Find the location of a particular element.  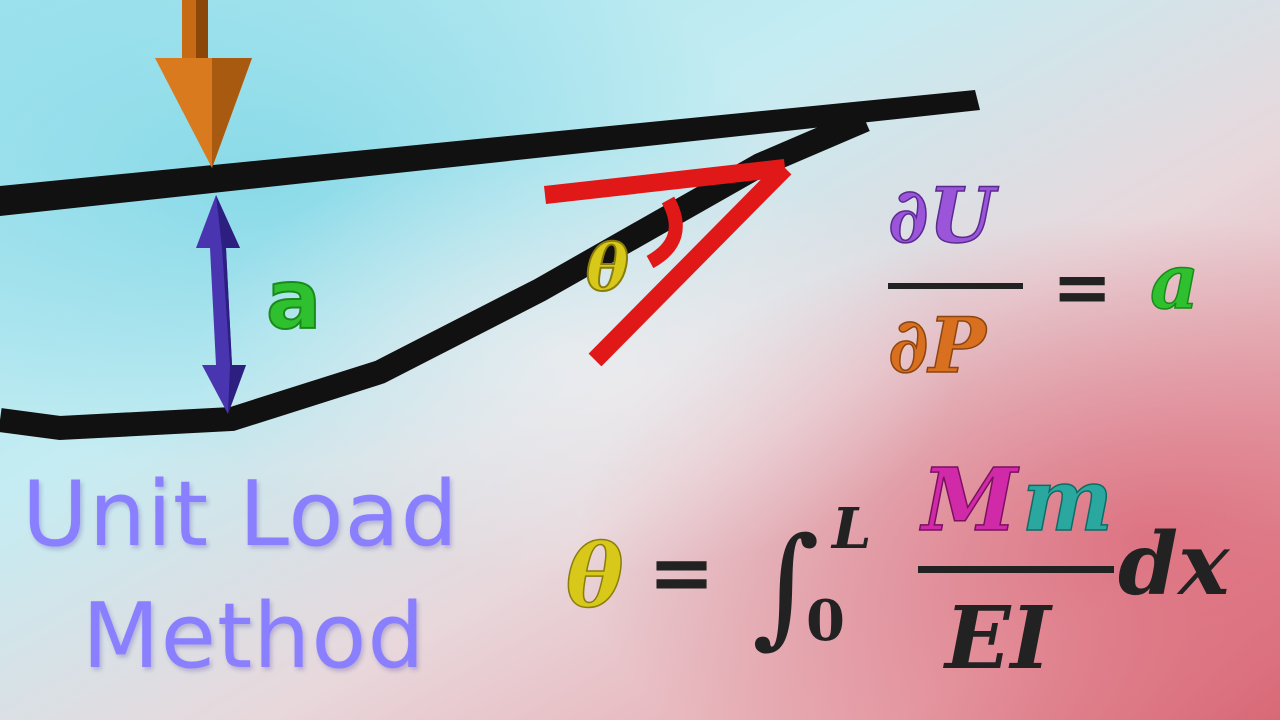

energy-result: a is located at coordinates (1174, 281).